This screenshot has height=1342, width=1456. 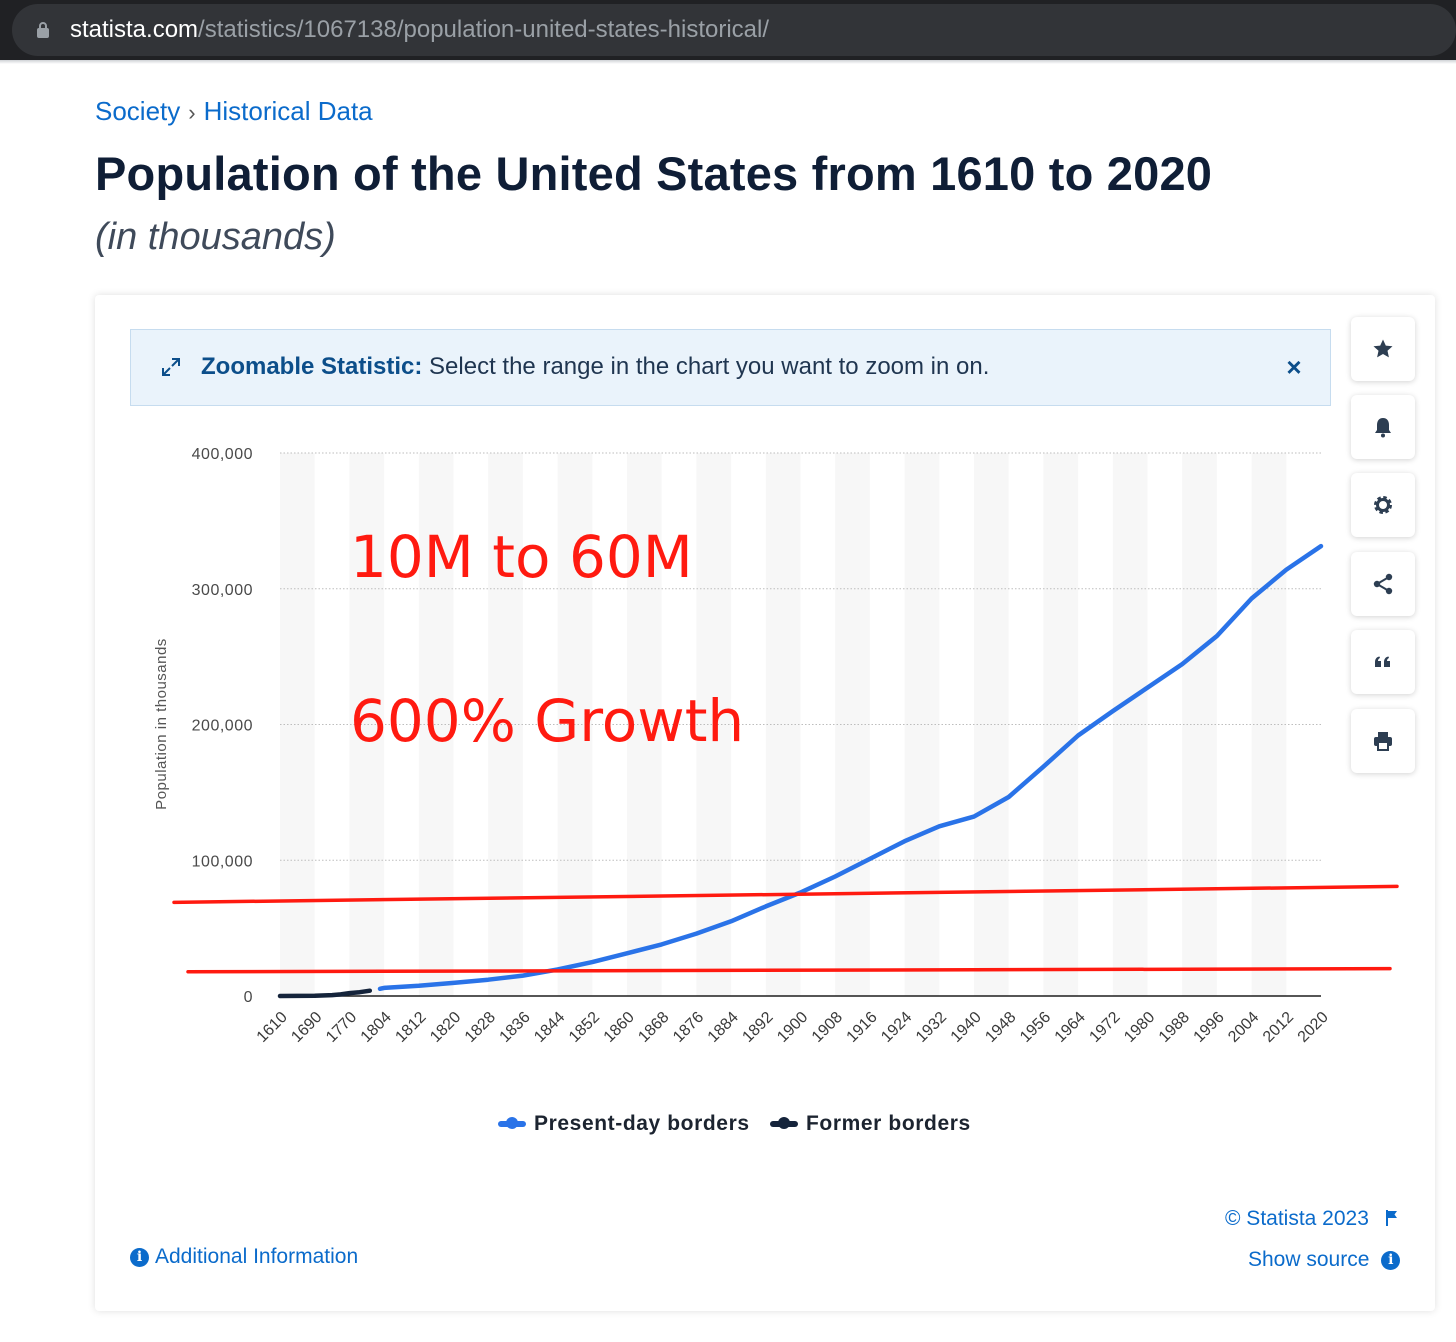 I want to click on y-axis-title: Population in thousands, so click(x=161, y=724).